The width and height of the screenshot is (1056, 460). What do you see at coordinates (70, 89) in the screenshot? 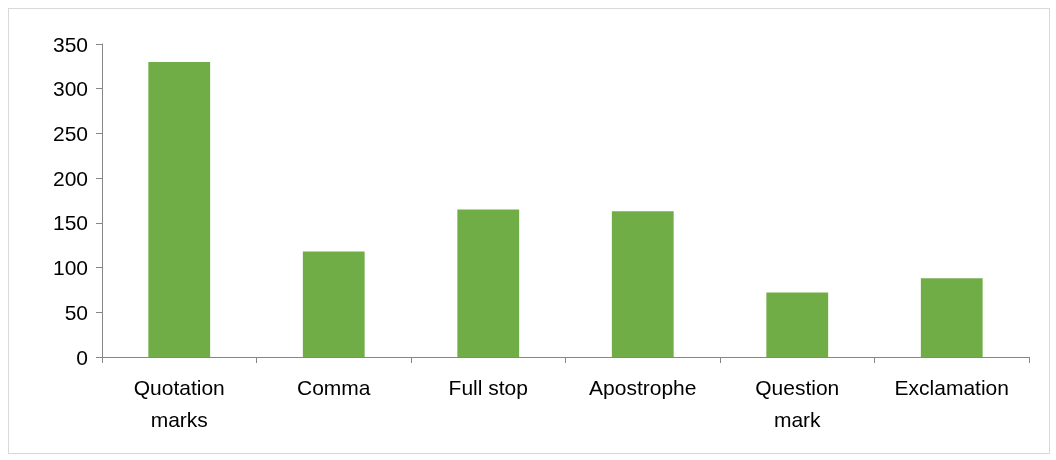
I see `y-tick-label: 300` at bounding box center [70, 89].